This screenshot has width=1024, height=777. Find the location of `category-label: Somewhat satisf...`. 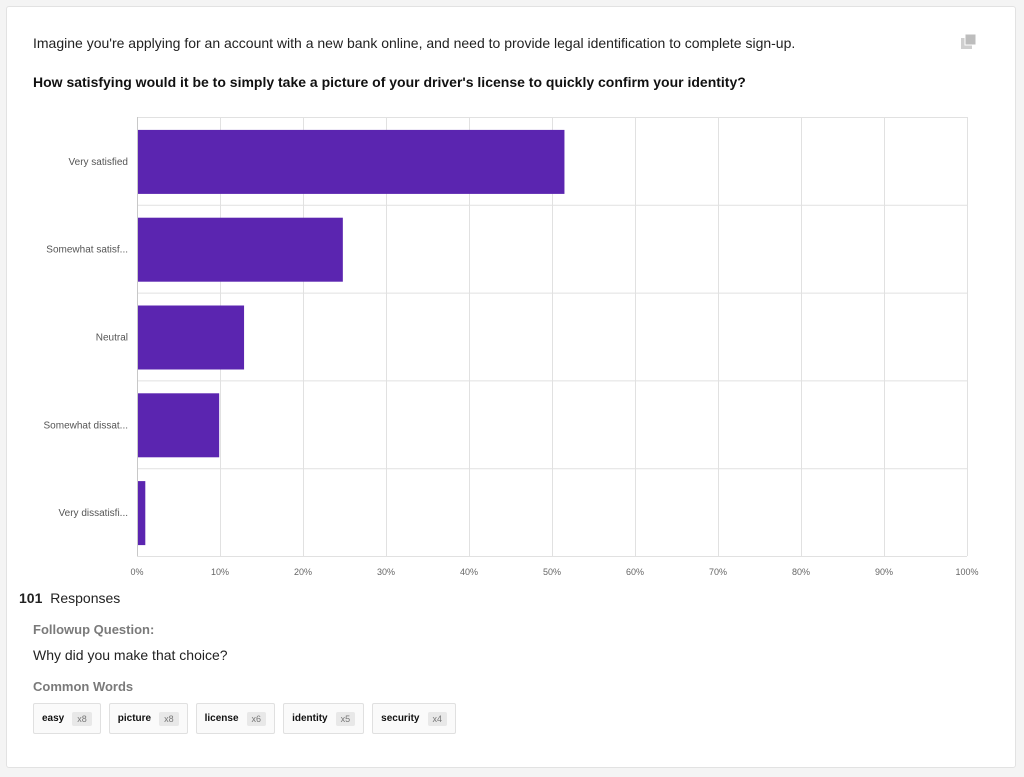

category-label: Somewhat satisf... is located at coordinates (87, 250).